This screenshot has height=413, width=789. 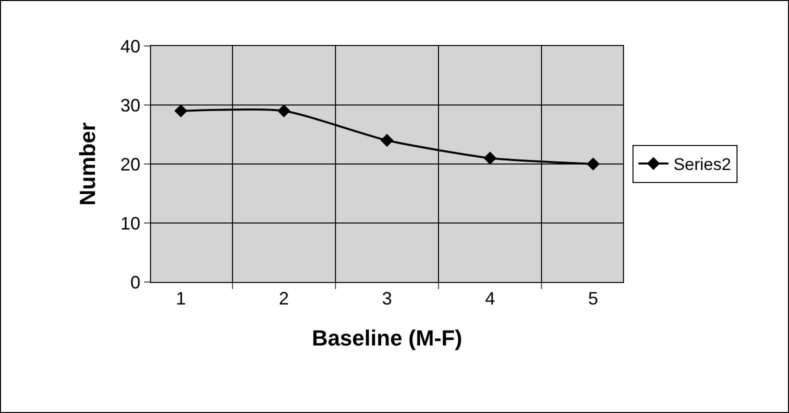 I want to click on x-tick-label: 3, so click(x=387, y=298).